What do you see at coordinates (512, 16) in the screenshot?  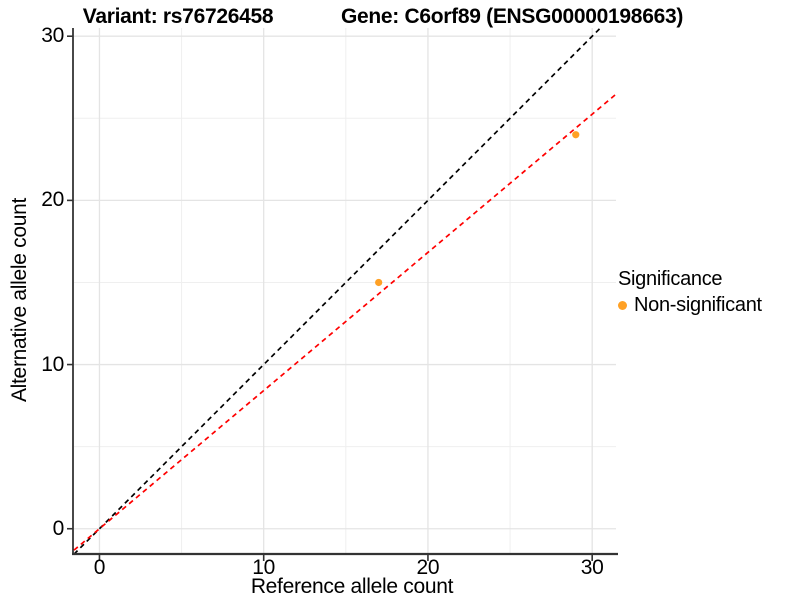 I see `gene-title: Gene: C6orf89 (ENSG00000198663)` at bounding box center [512, 16].